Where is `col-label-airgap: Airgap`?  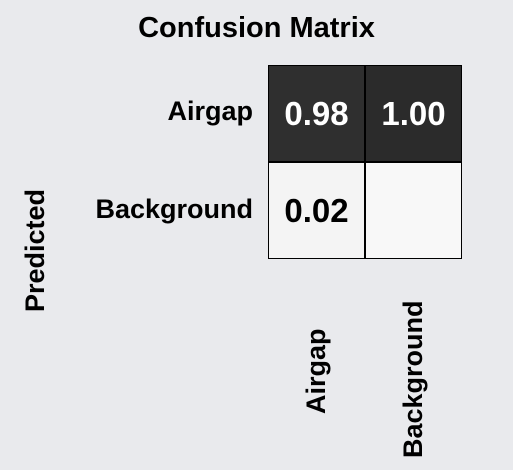 col-label-airgap: Airgap is located at coordinates (316, 371).